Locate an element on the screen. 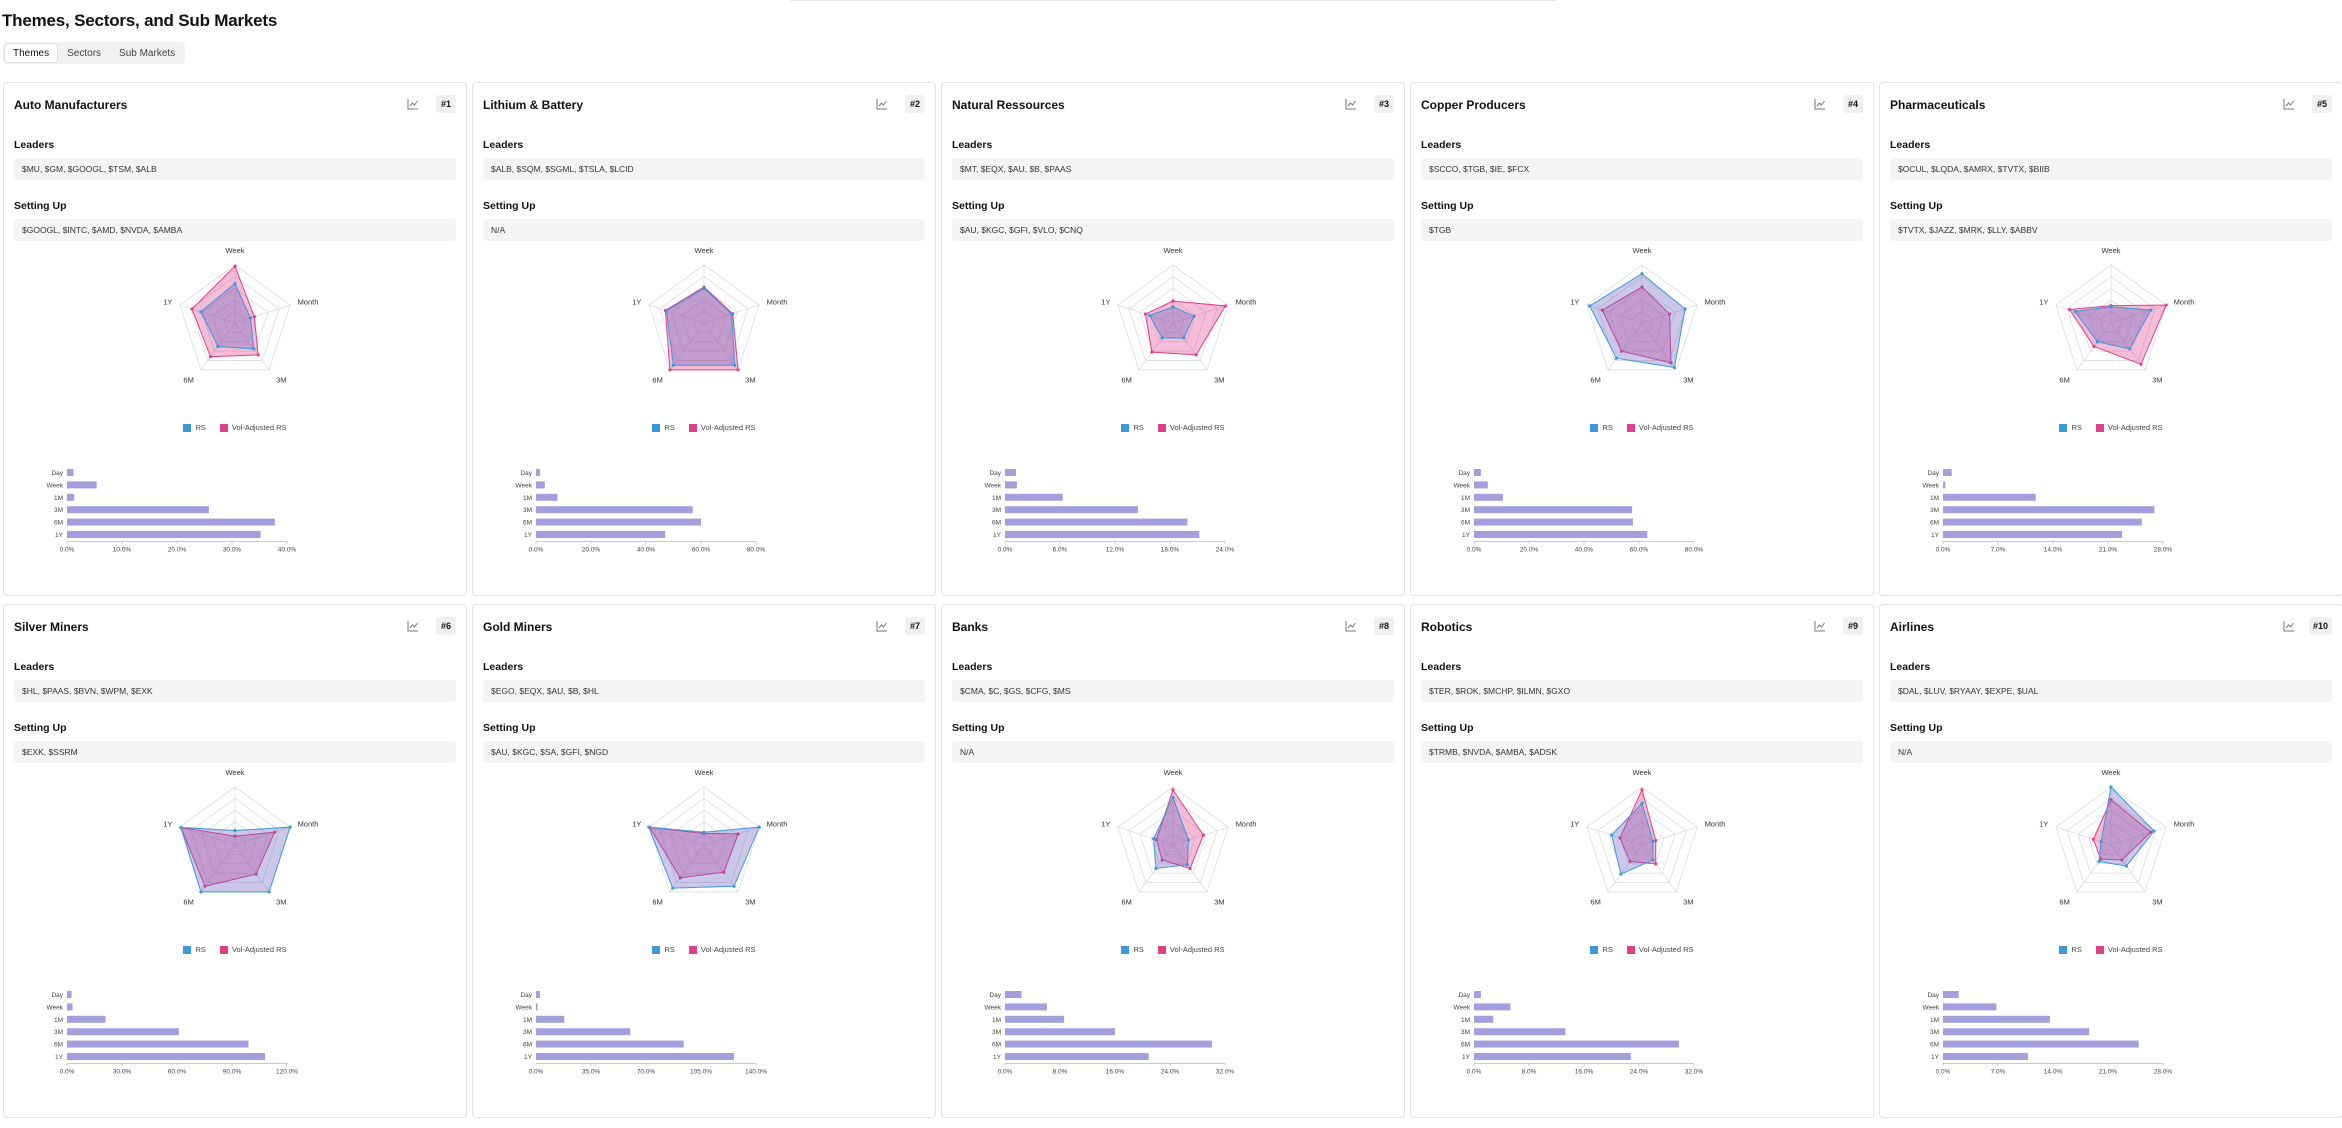  tab-sectors: Sectors is located at coordinates (84, 53).